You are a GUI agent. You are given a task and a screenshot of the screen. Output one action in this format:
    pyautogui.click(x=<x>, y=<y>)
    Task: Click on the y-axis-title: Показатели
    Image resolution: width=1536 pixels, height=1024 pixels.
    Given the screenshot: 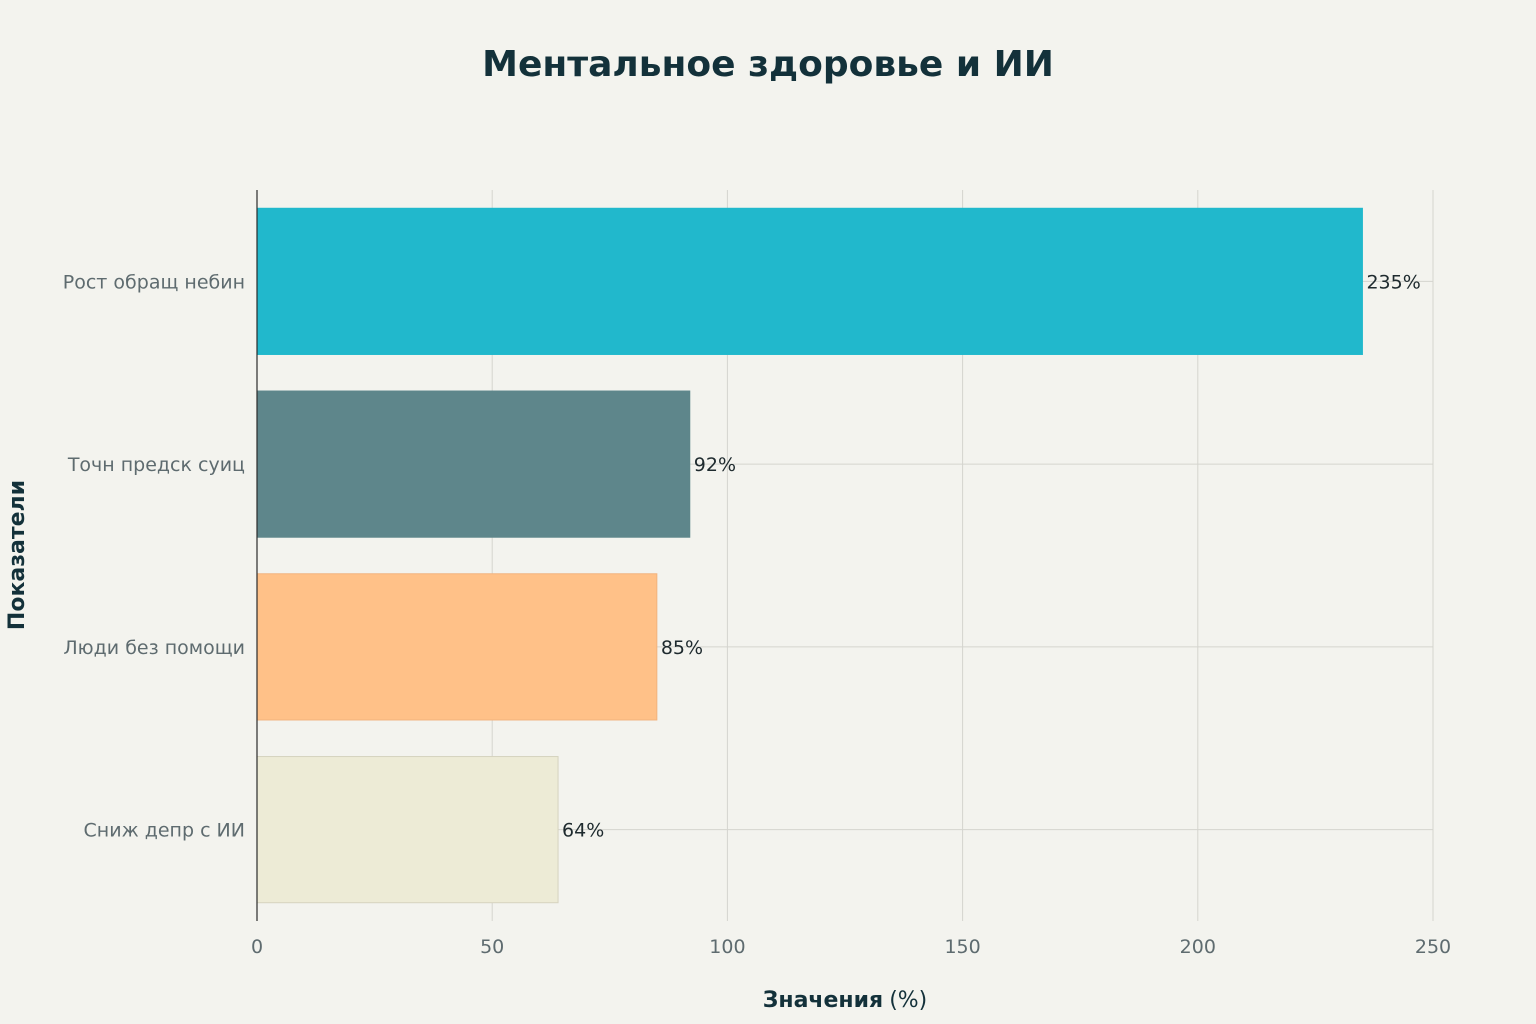 What is the action you would take?
    pyautogui.click(x=17, y=555)
    